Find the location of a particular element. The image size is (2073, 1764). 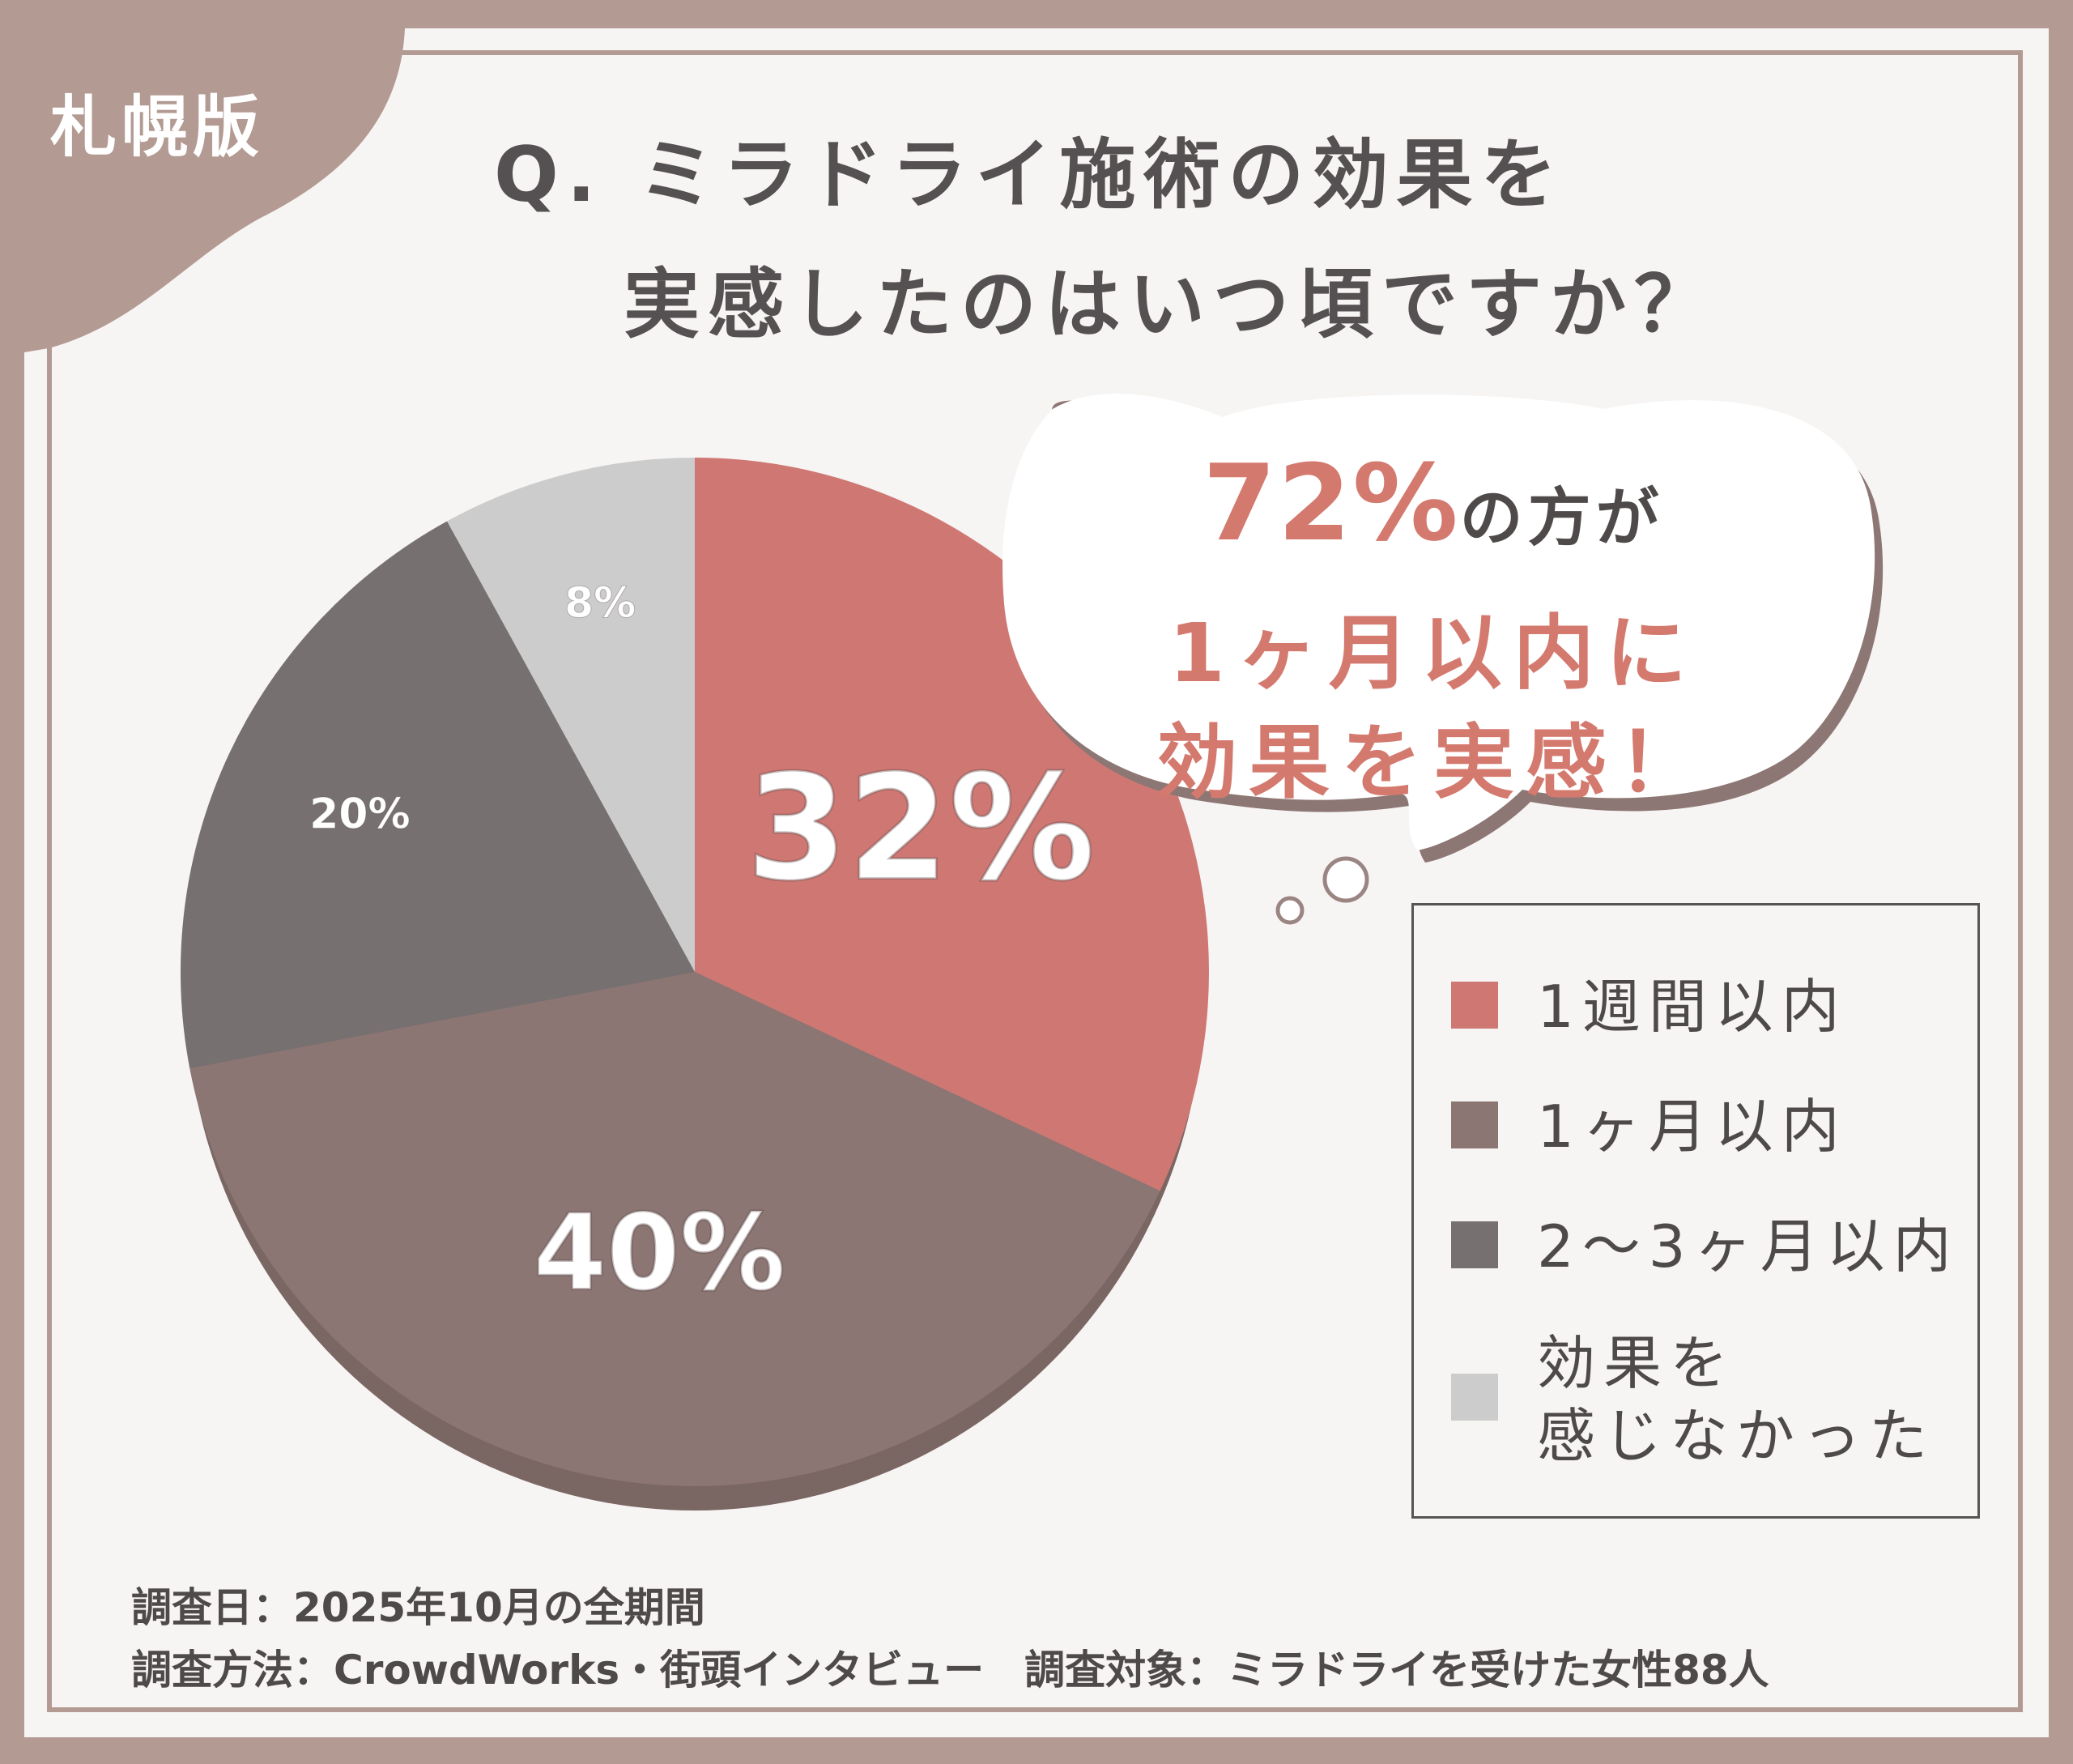

pie-slice-2-3months is located at coordinates (437, 794).